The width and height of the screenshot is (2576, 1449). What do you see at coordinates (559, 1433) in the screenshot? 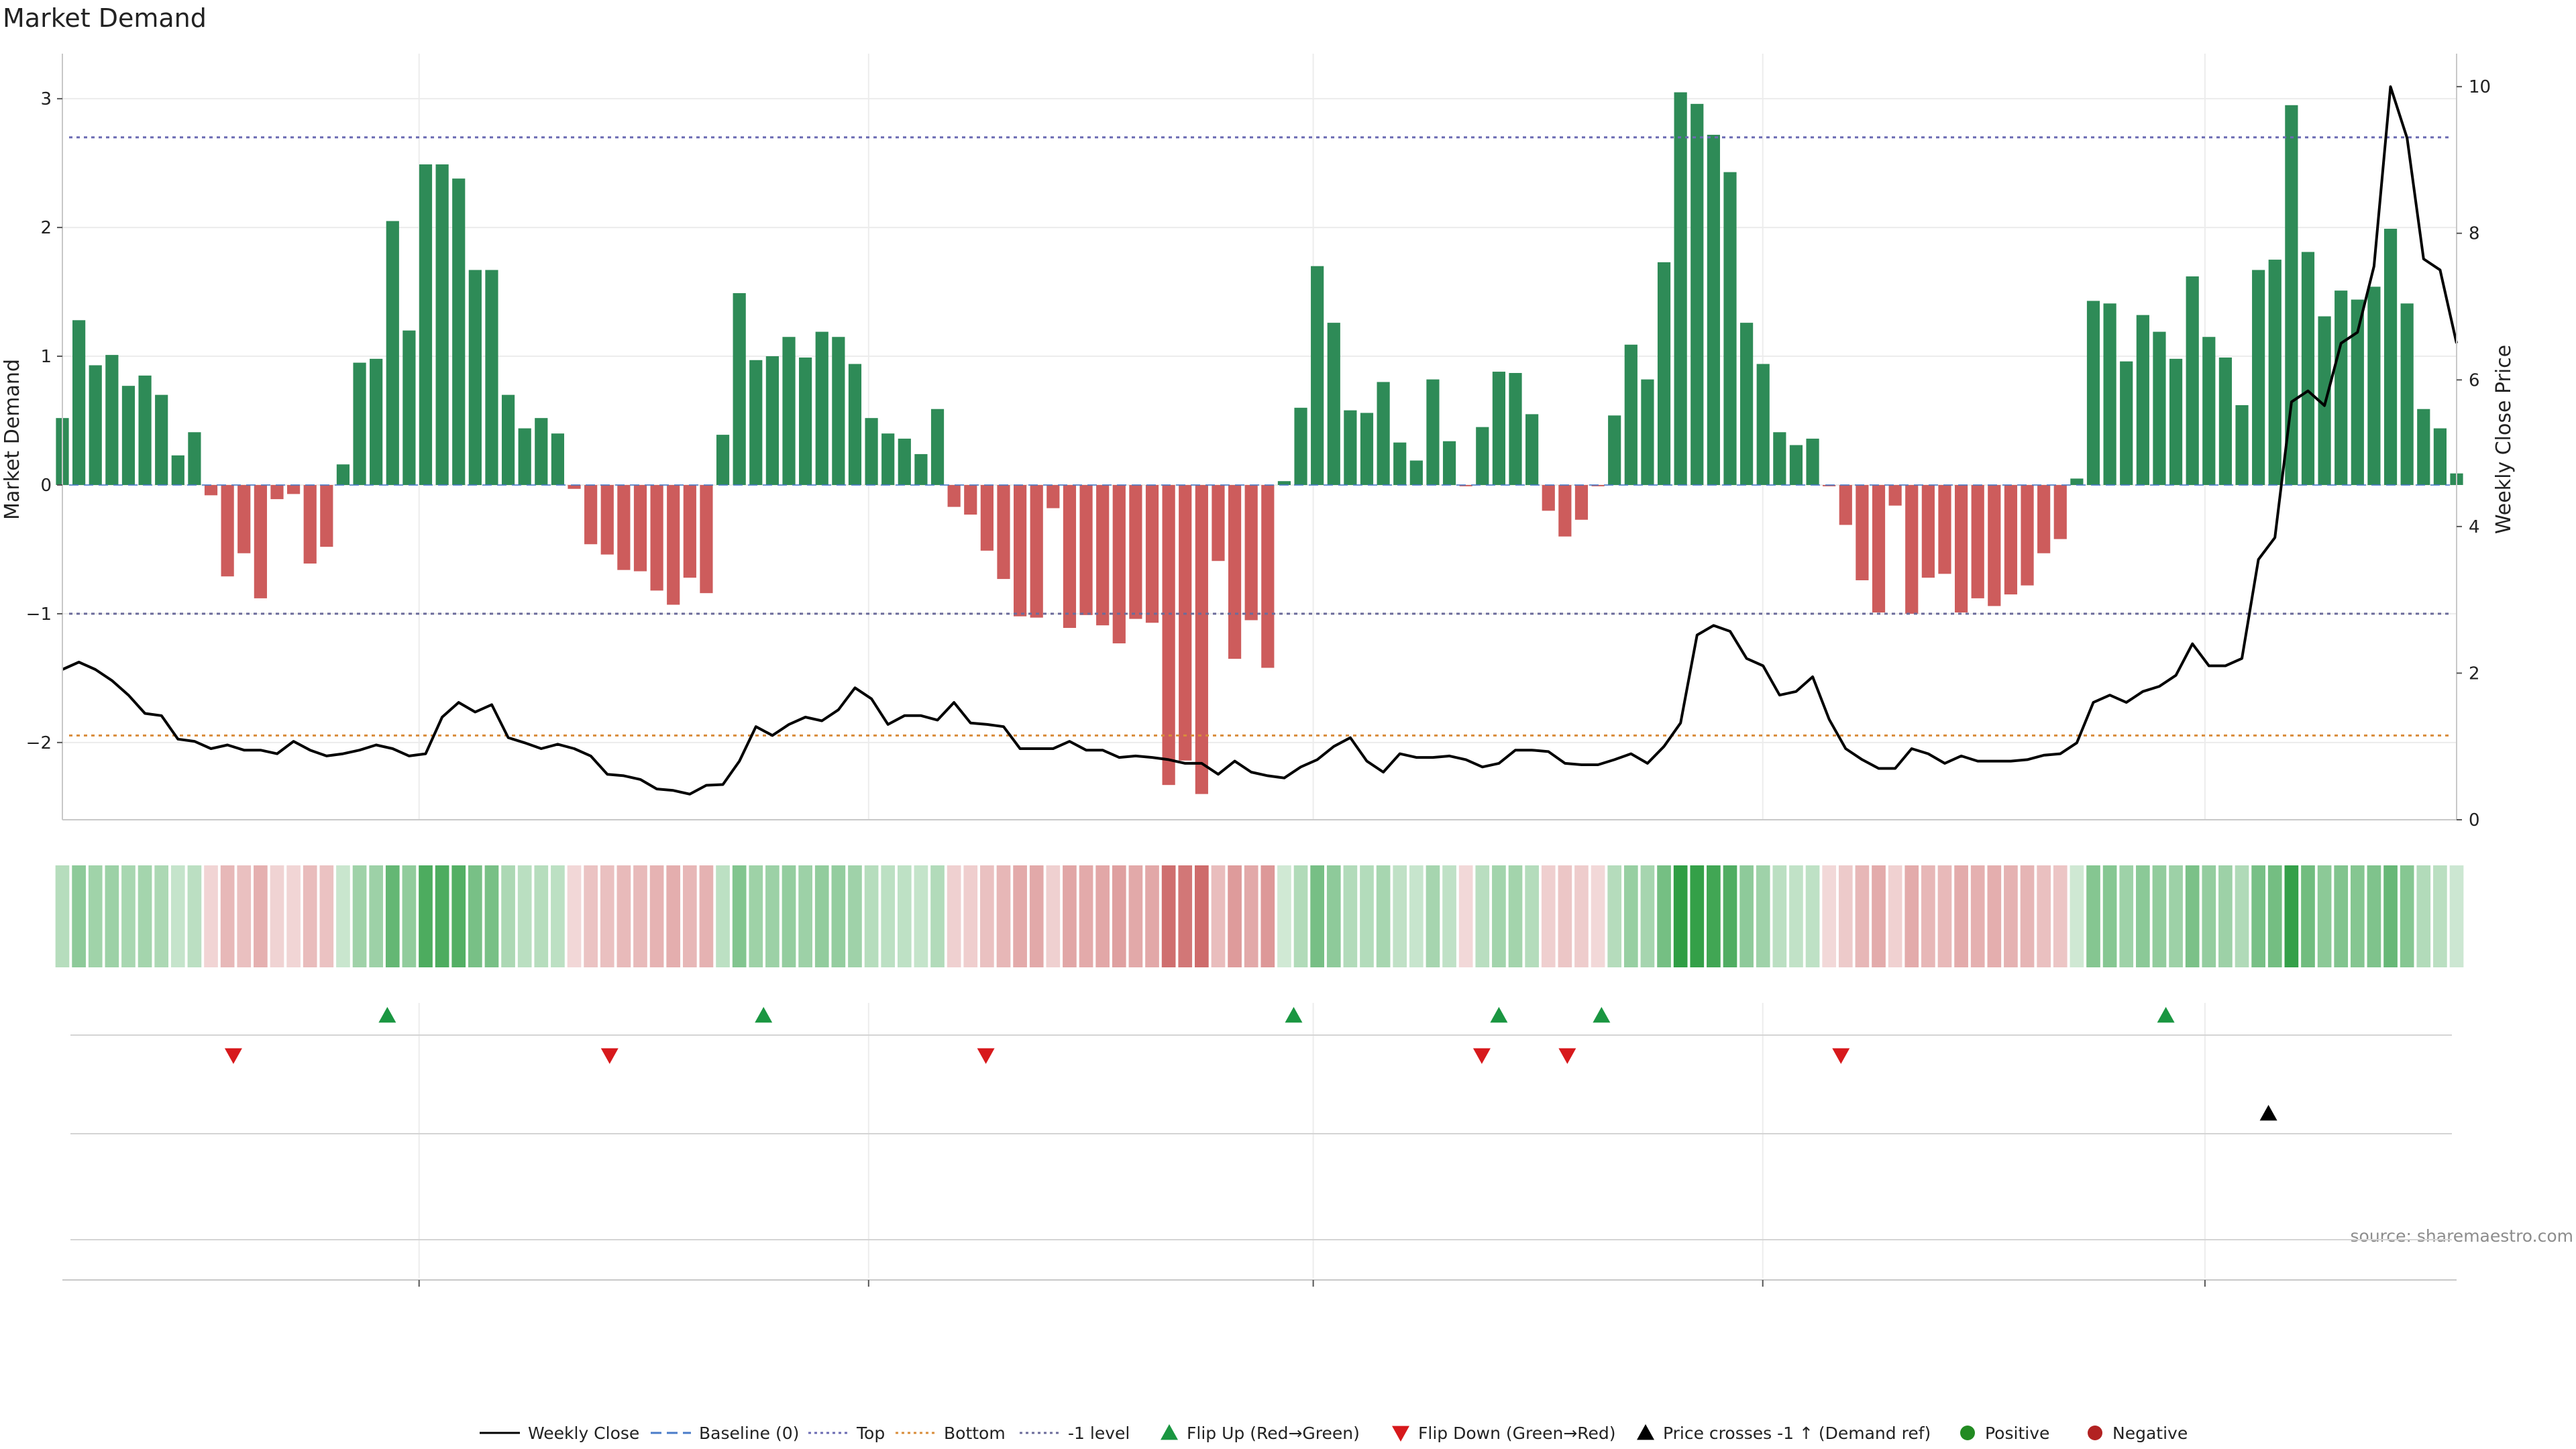
I see `legend-item-line-solid: Weekly Close` at bounding box center [559, 1433].